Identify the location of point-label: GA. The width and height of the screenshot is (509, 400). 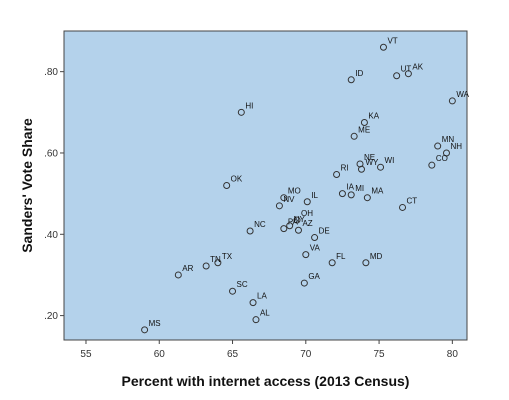
(314, 276).